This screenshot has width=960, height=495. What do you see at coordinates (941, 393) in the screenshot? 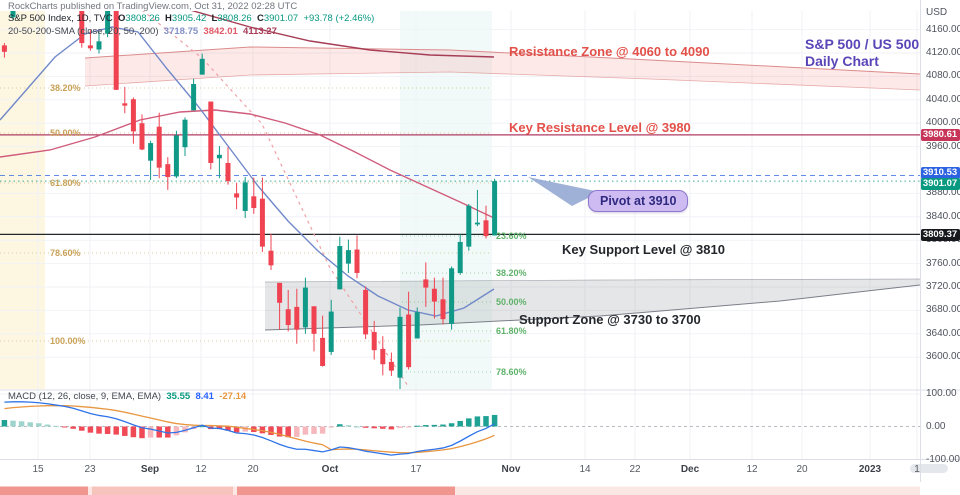
I see `macd-tick: 100.00` at bounding box center [941, 393].